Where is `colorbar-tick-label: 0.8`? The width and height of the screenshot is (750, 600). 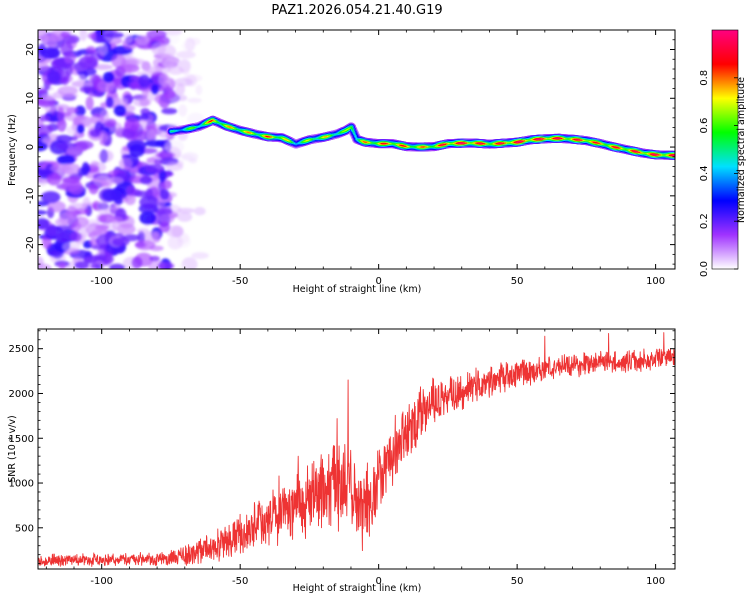 colorbar-tick-label: 0.8 is located at coordinates (704, 78).